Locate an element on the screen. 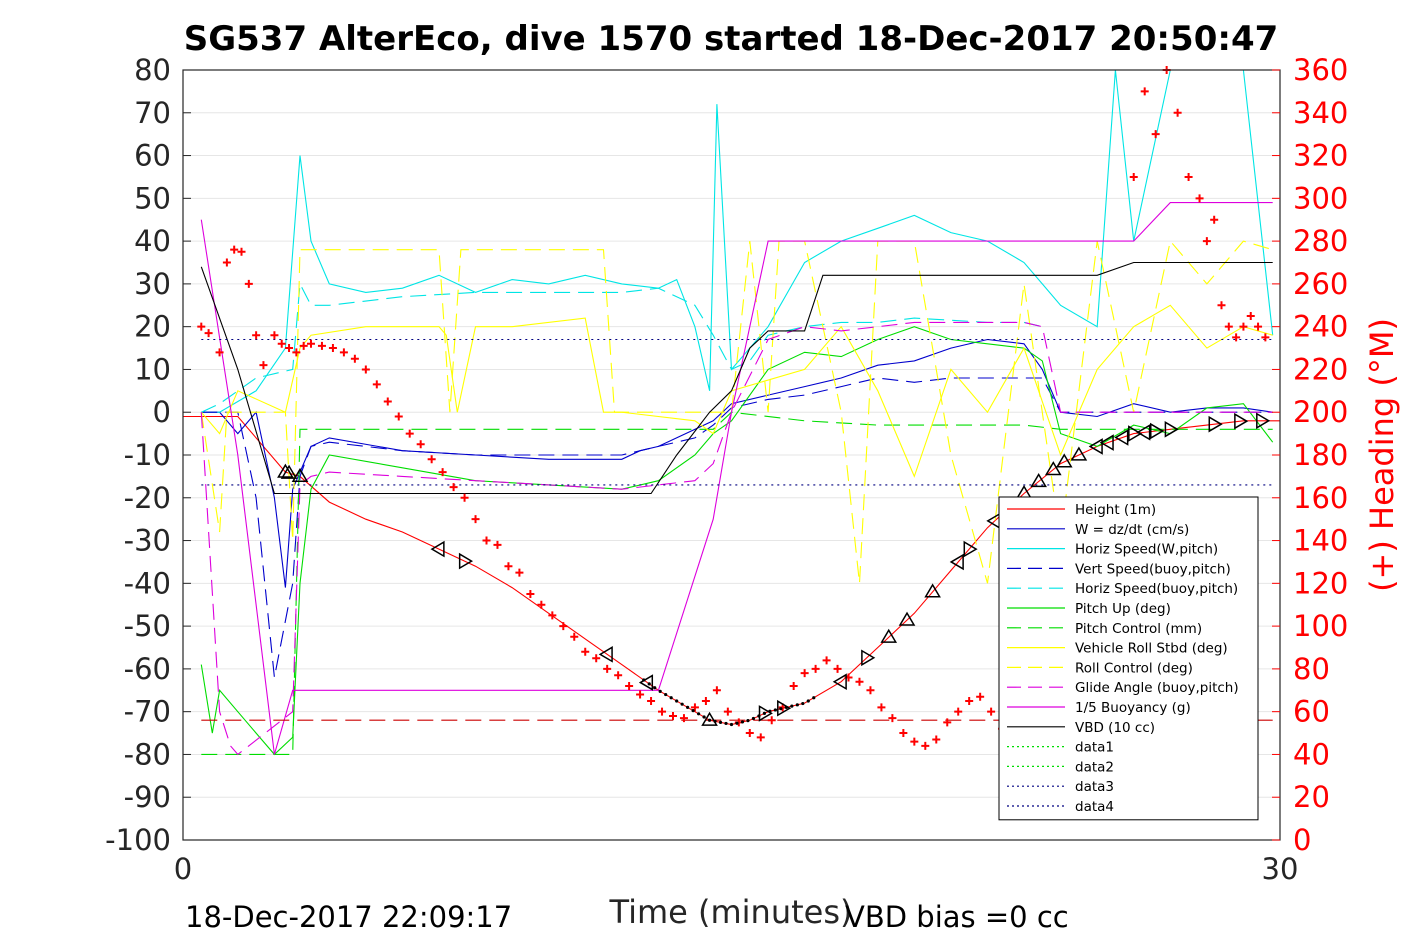  legend-label: data2 is located at coordinates (1094, 767).